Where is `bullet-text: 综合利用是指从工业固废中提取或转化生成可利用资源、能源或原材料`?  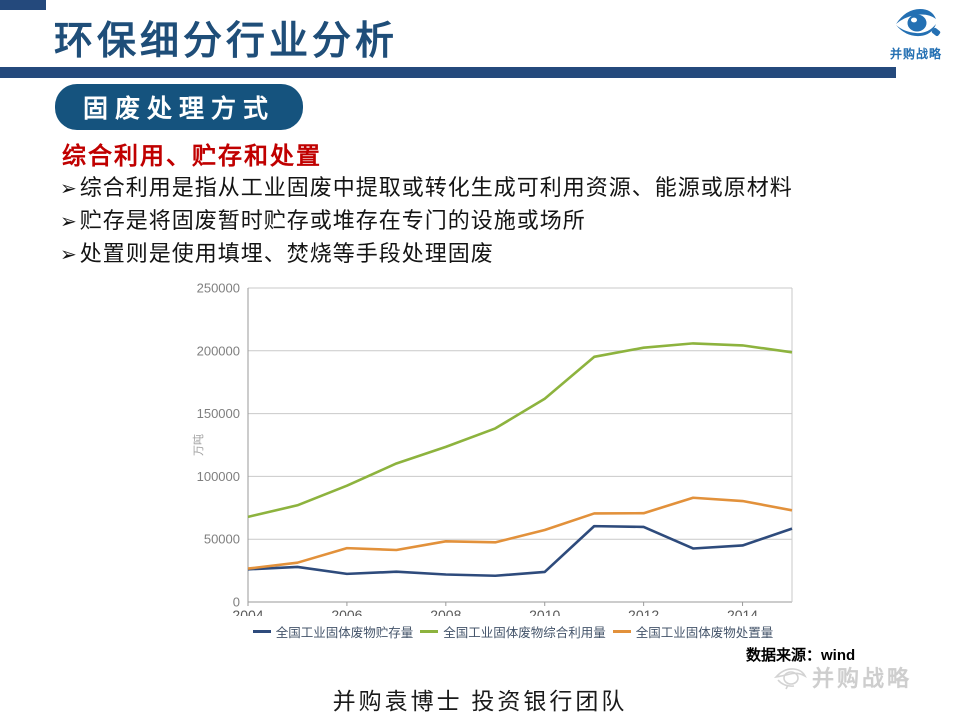
bullet-text: 综合利用是指从工业固废中提取或转化生成可利用资源、能源或原材料 is located at coordinates (436, 187).